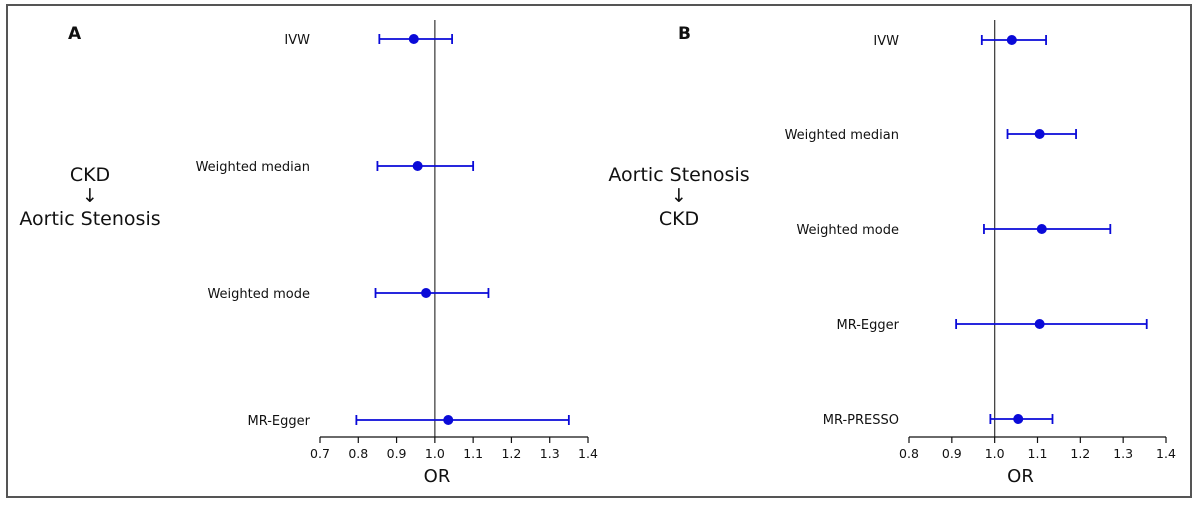 This screenshot has height=505, width=1200. Describe the element at coordinates (1018, 419) in the screenshot. I see `panel-b-point-estimate-mr-presso` at that location.